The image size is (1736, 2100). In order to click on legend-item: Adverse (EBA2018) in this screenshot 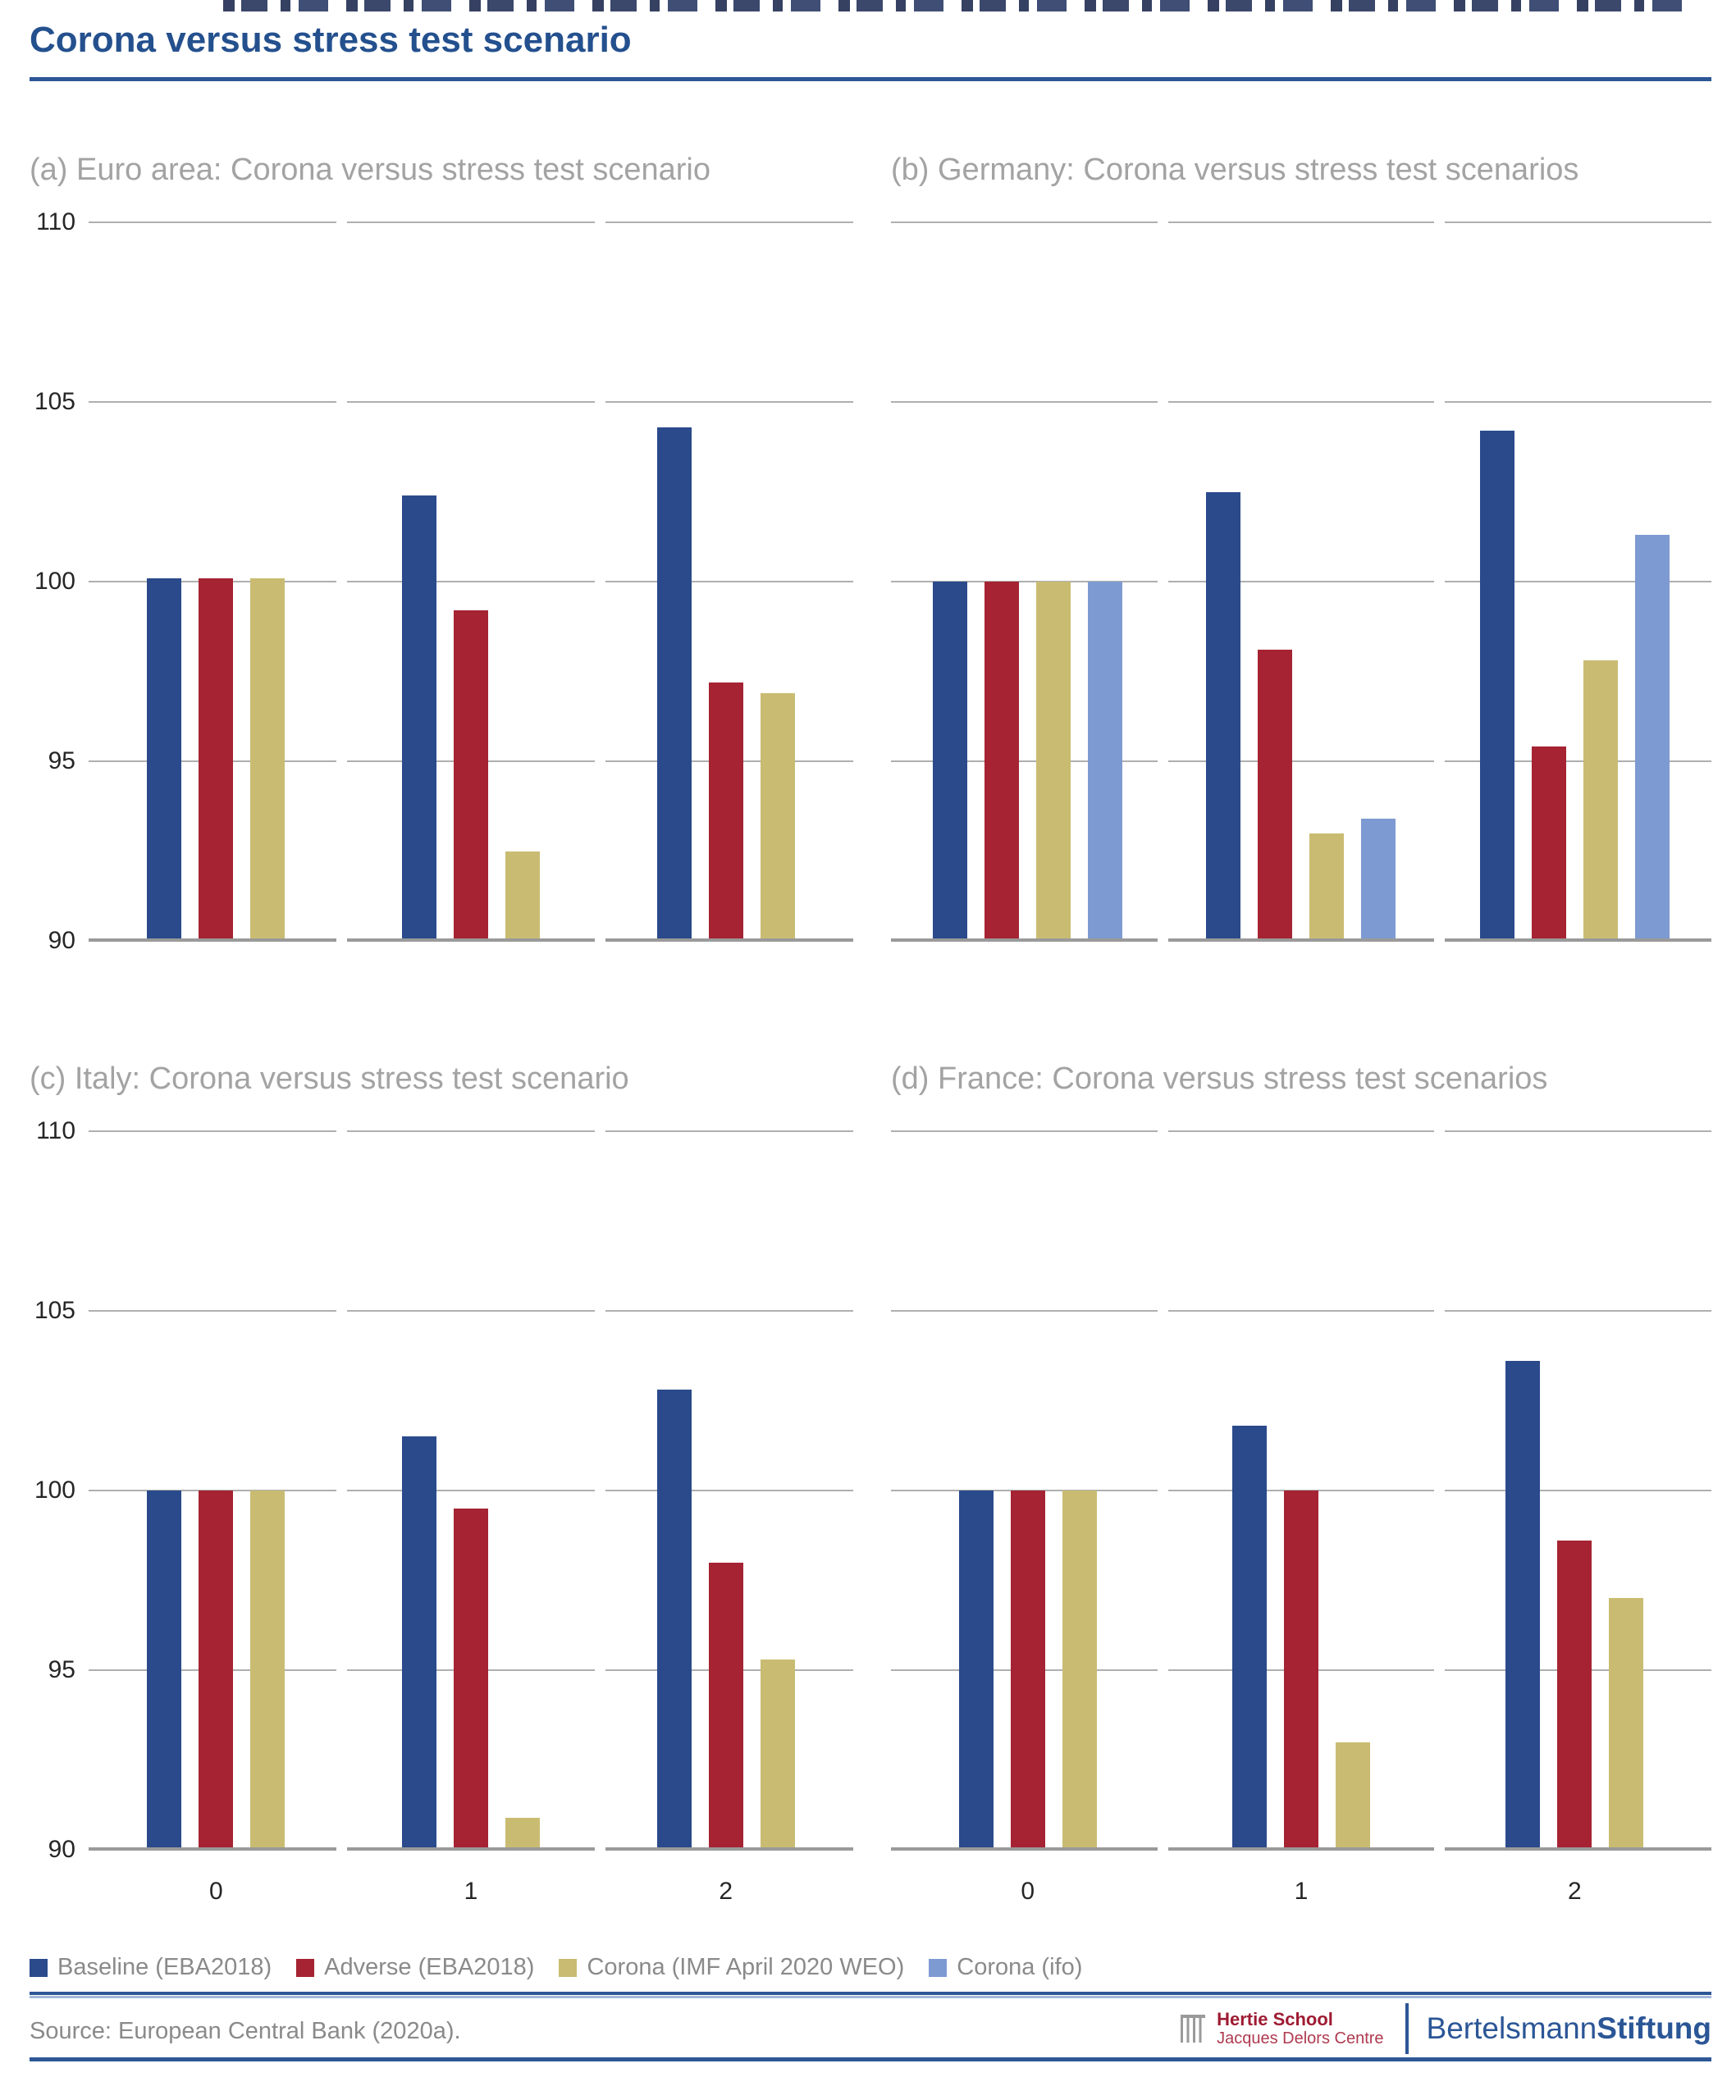, I will do `click(415, 1968)`.